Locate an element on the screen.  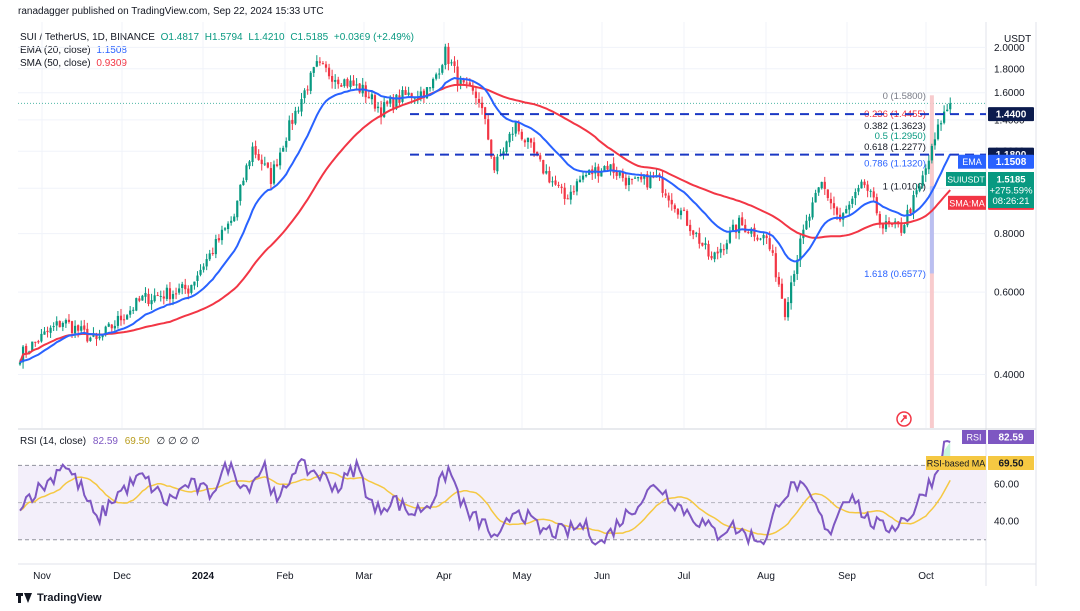
time-tick-label: Dec is located at coordinates (122, 576).